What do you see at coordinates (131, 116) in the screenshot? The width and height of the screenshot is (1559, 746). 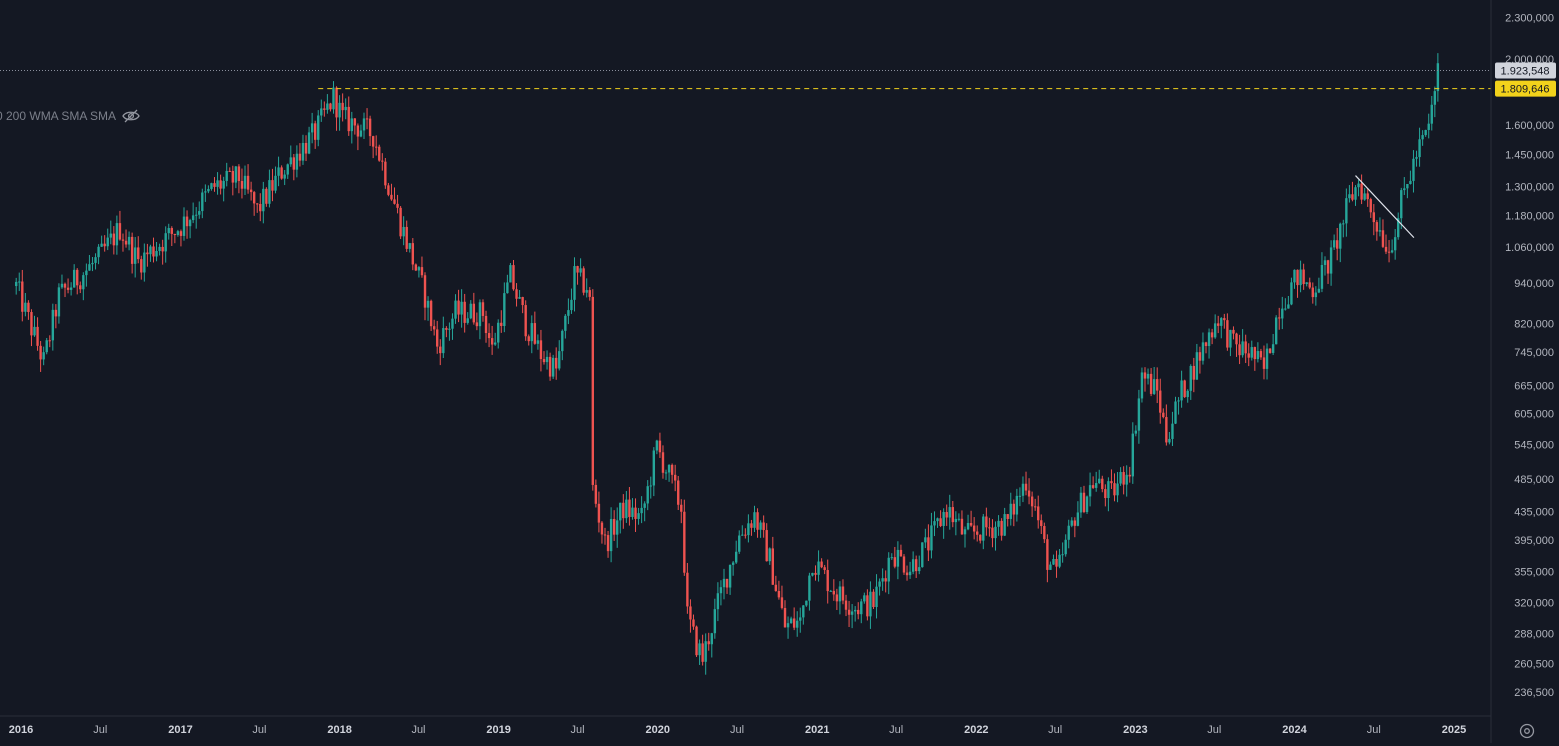 I see `eye-off-icon` at bounding box center [131, 116].